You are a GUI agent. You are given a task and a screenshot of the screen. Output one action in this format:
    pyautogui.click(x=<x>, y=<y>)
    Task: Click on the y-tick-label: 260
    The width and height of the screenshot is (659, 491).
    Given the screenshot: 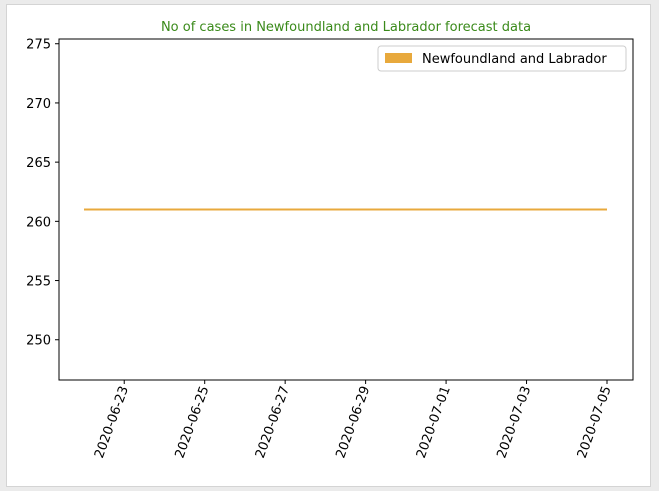 What is the action you would take?
    pyautogui.click(x=38, y=222)
    